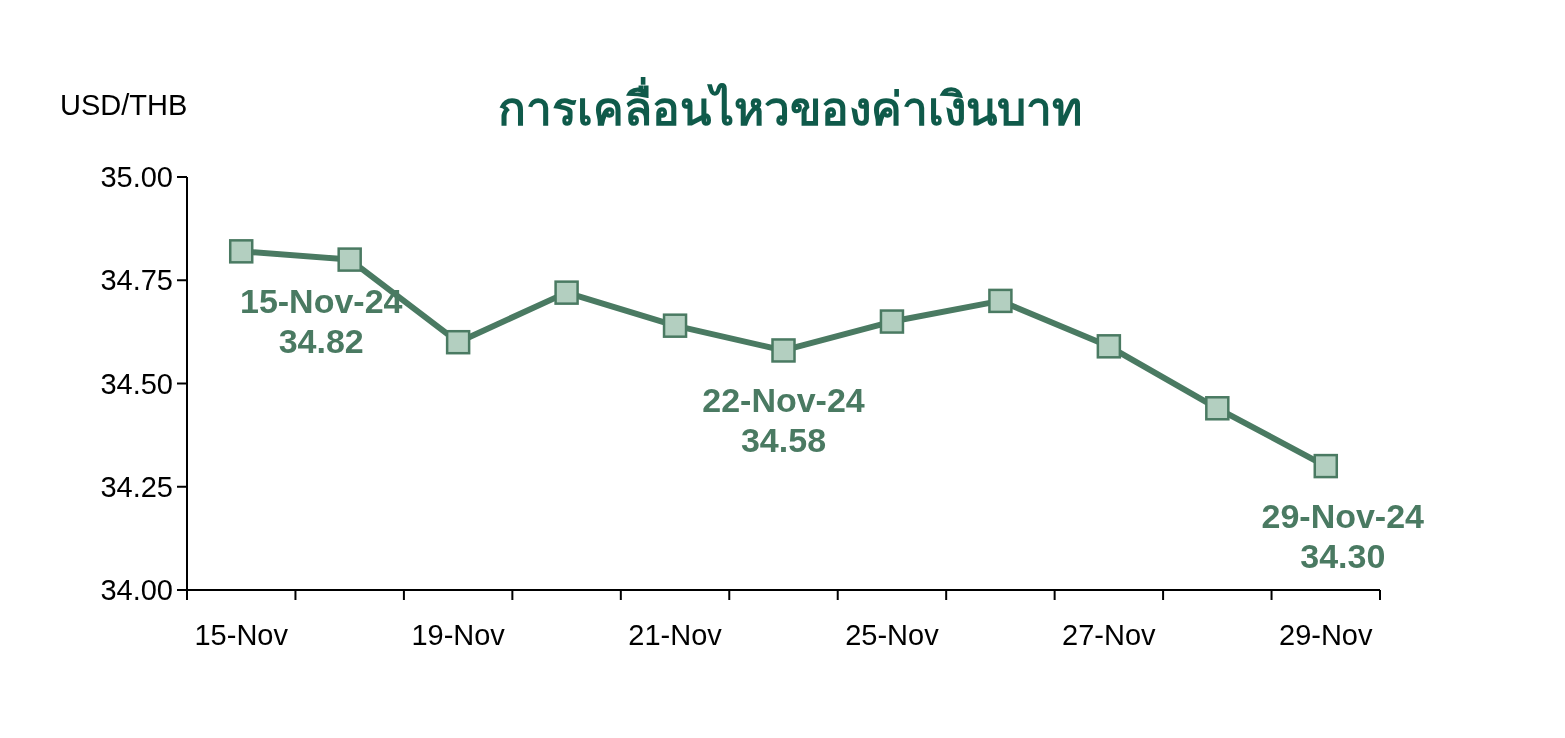 The image size is (1565, 738). I want to click on chart-title: การเคลื่อนไหวของค่าเงินบาท, so click(790, 106).